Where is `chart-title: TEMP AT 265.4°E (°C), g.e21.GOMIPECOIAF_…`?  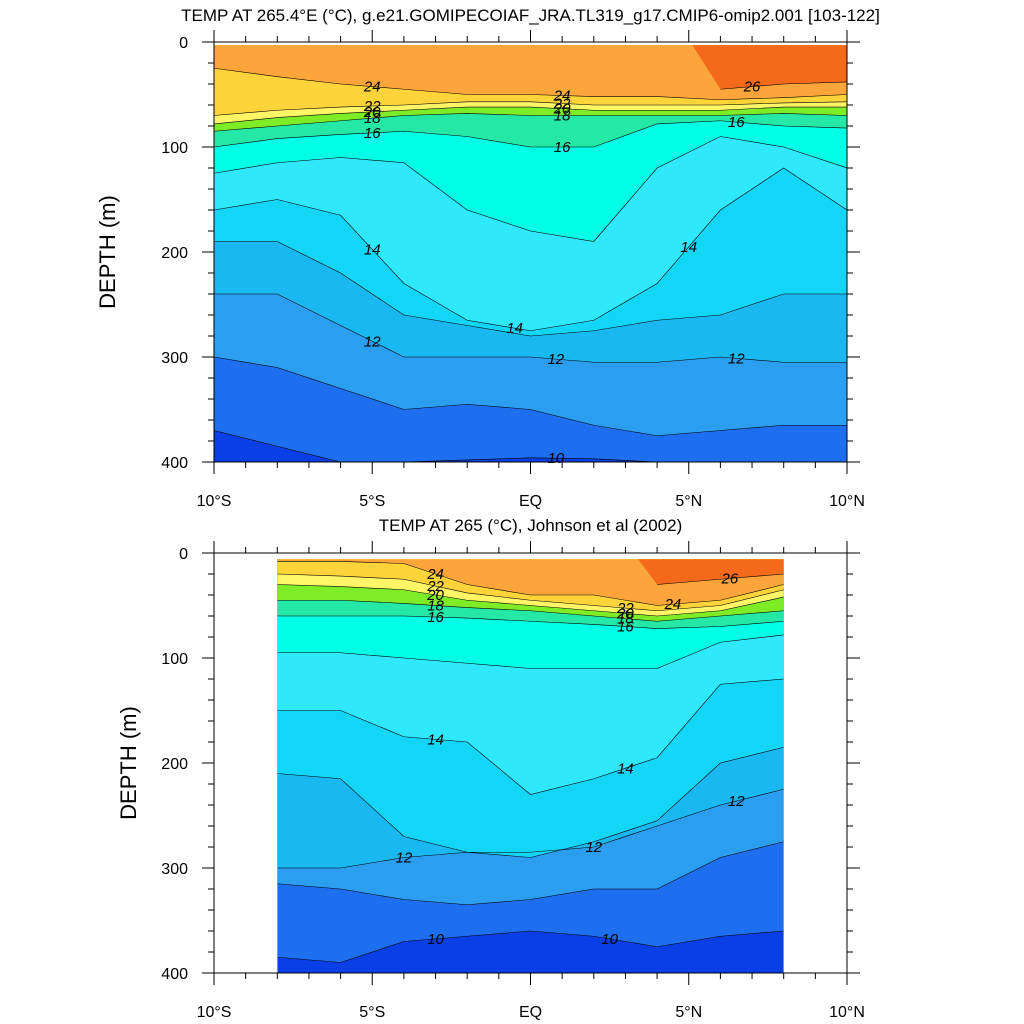 chart-title: TEMP AT 265.4°E (°C), g.e21.GOMIPECOIAF_… is located at coordinates (530, 15).